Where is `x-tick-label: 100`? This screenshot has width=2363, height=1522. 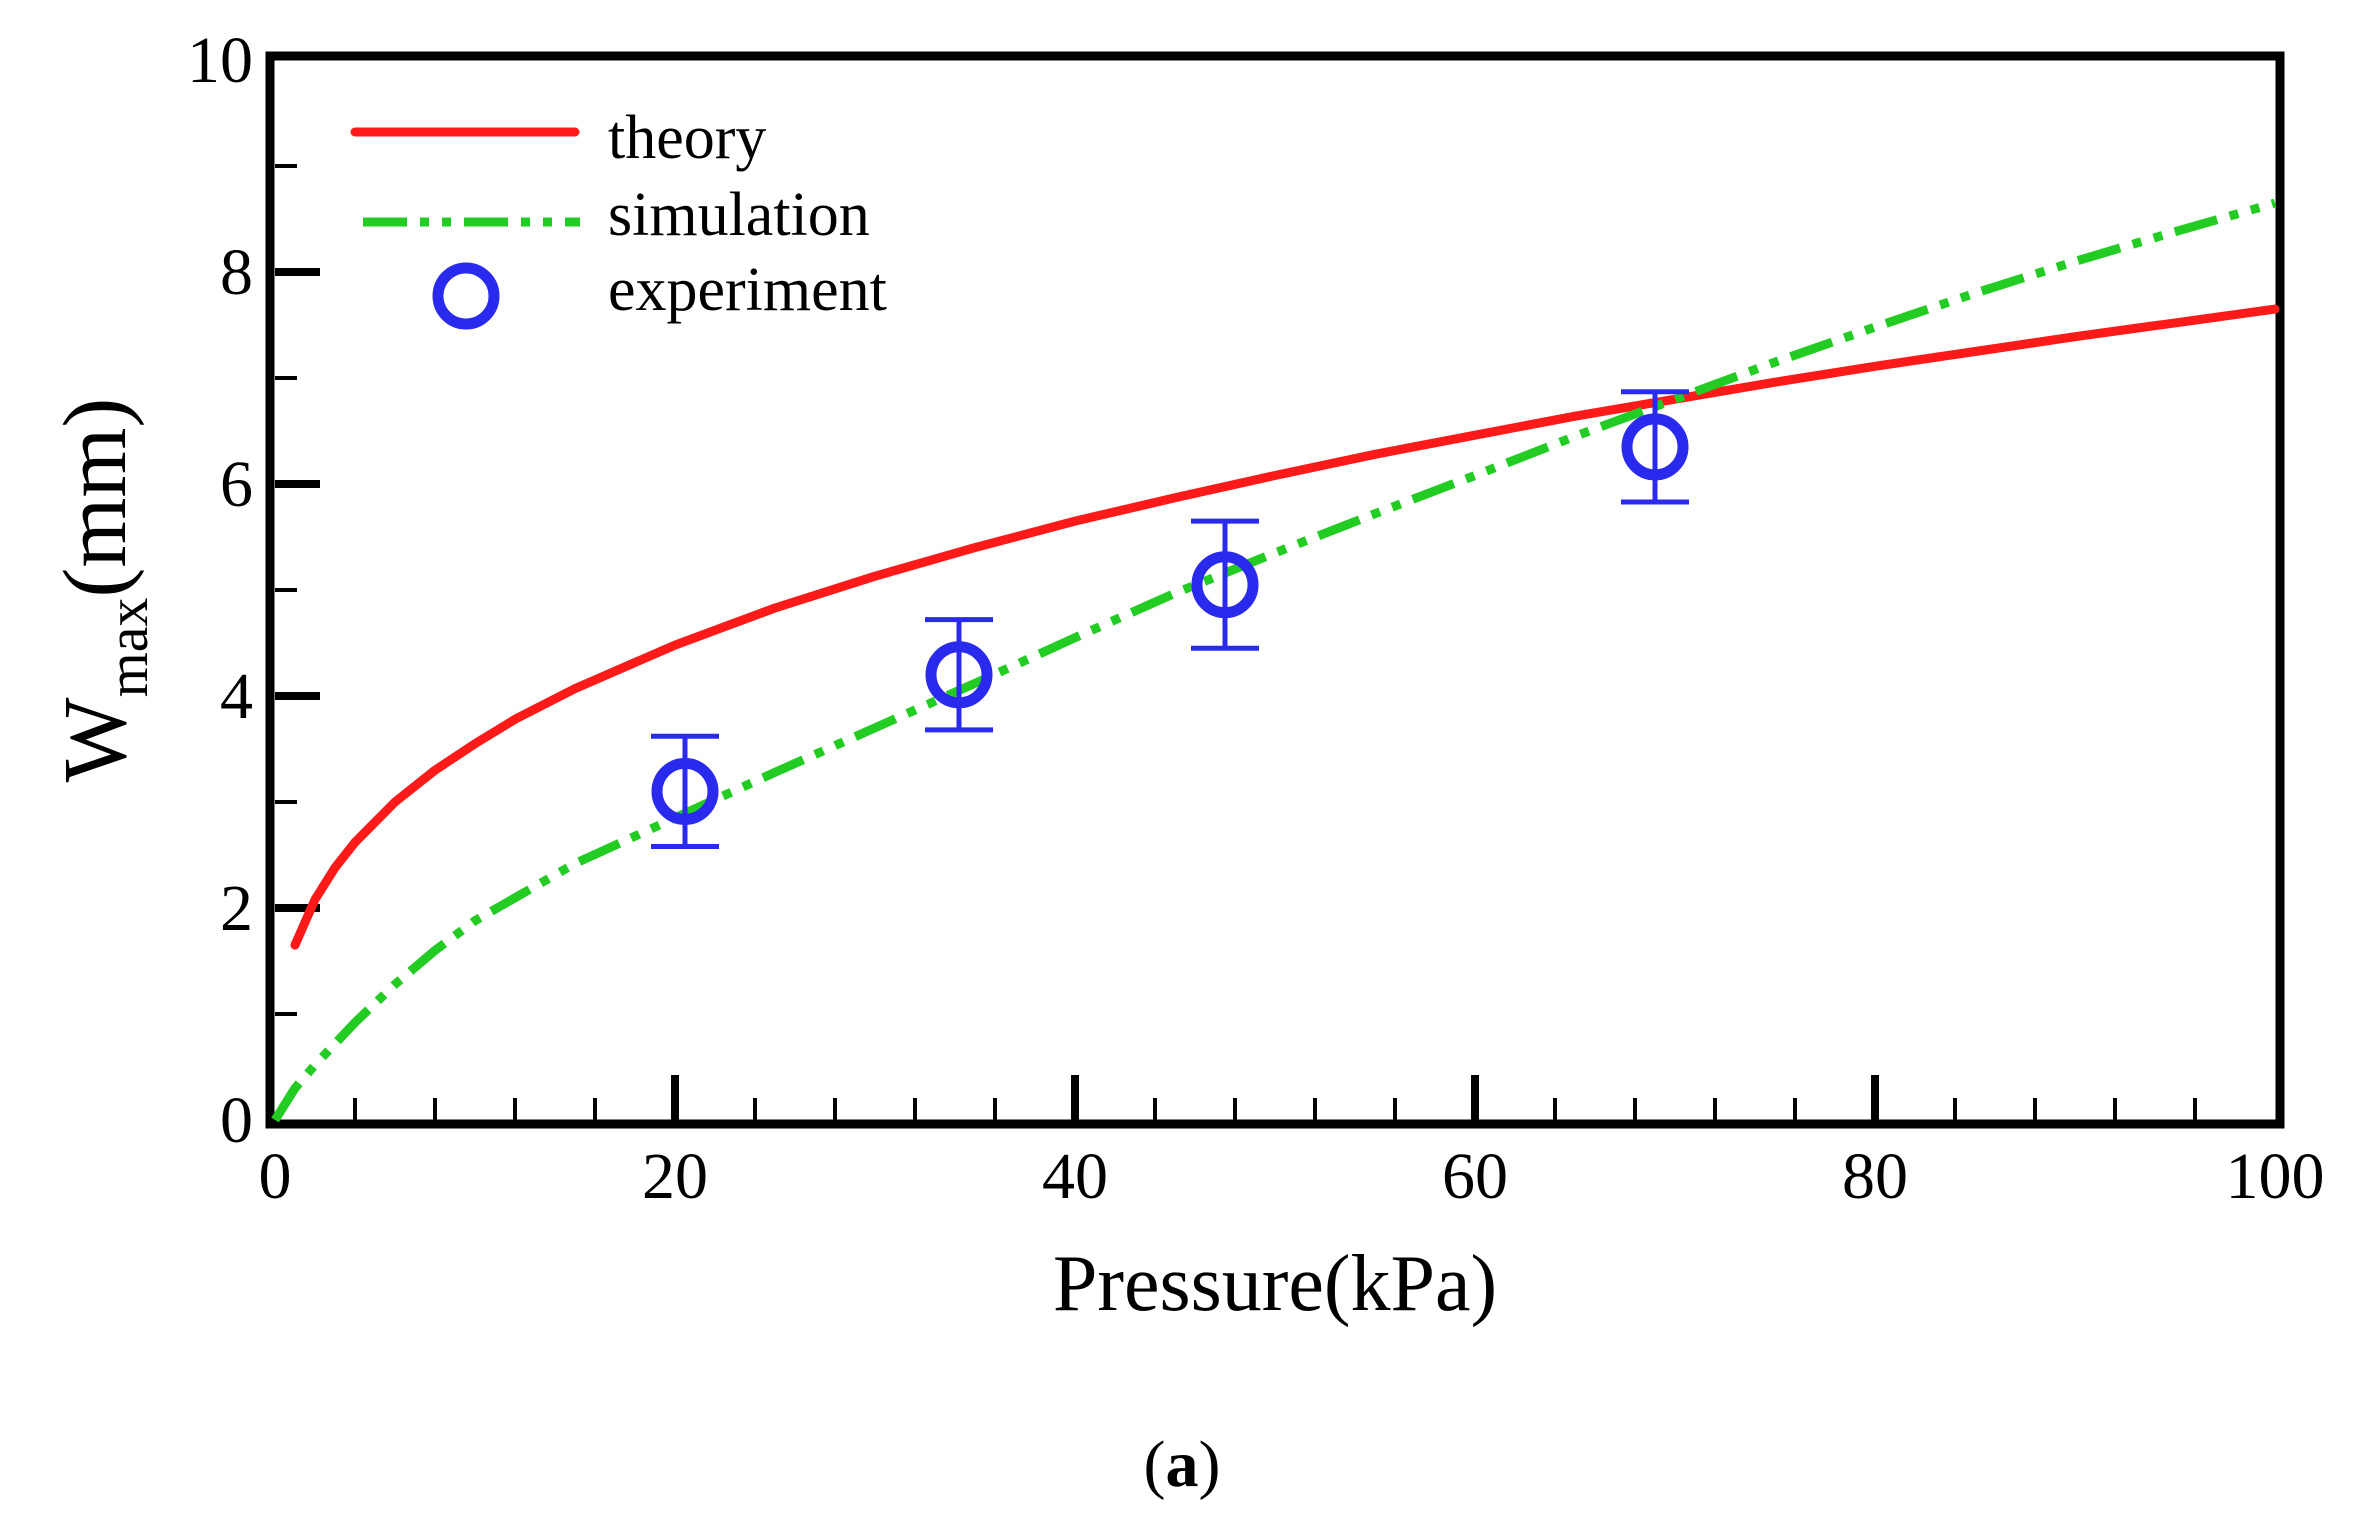
x-tick-label: 100 is located at coordinates (2275, 1176).